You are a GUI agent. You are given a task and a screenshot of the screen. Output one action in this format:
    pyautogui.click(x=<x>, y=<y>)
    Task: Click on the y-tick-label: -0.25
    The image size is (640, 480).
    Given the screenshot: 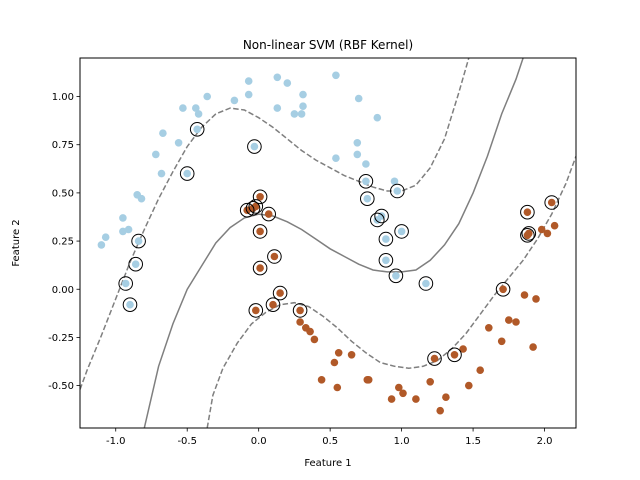 What is the action you would take?
    pyautogui.click(x=61, y=338)
    